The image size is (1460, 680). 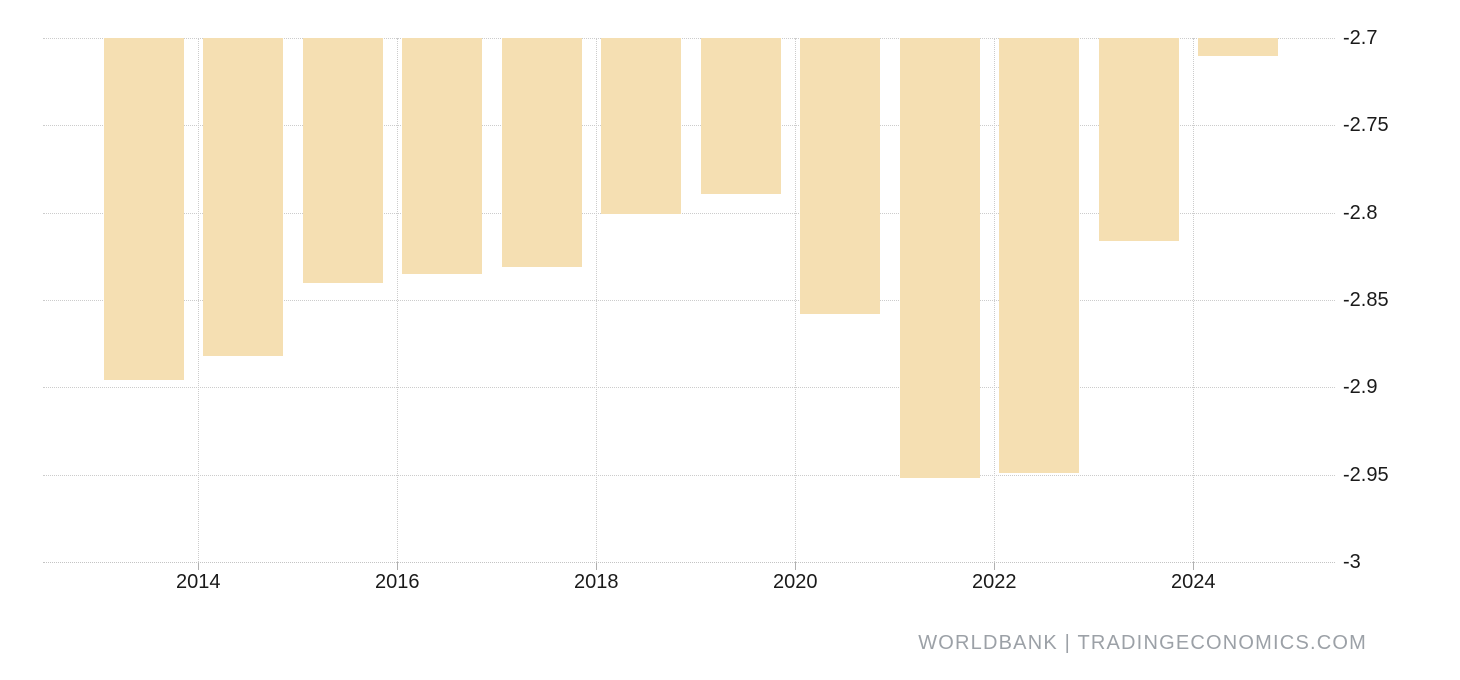 I want to click on x-axis-label-2020: 2020, so click(x=795, y=582).